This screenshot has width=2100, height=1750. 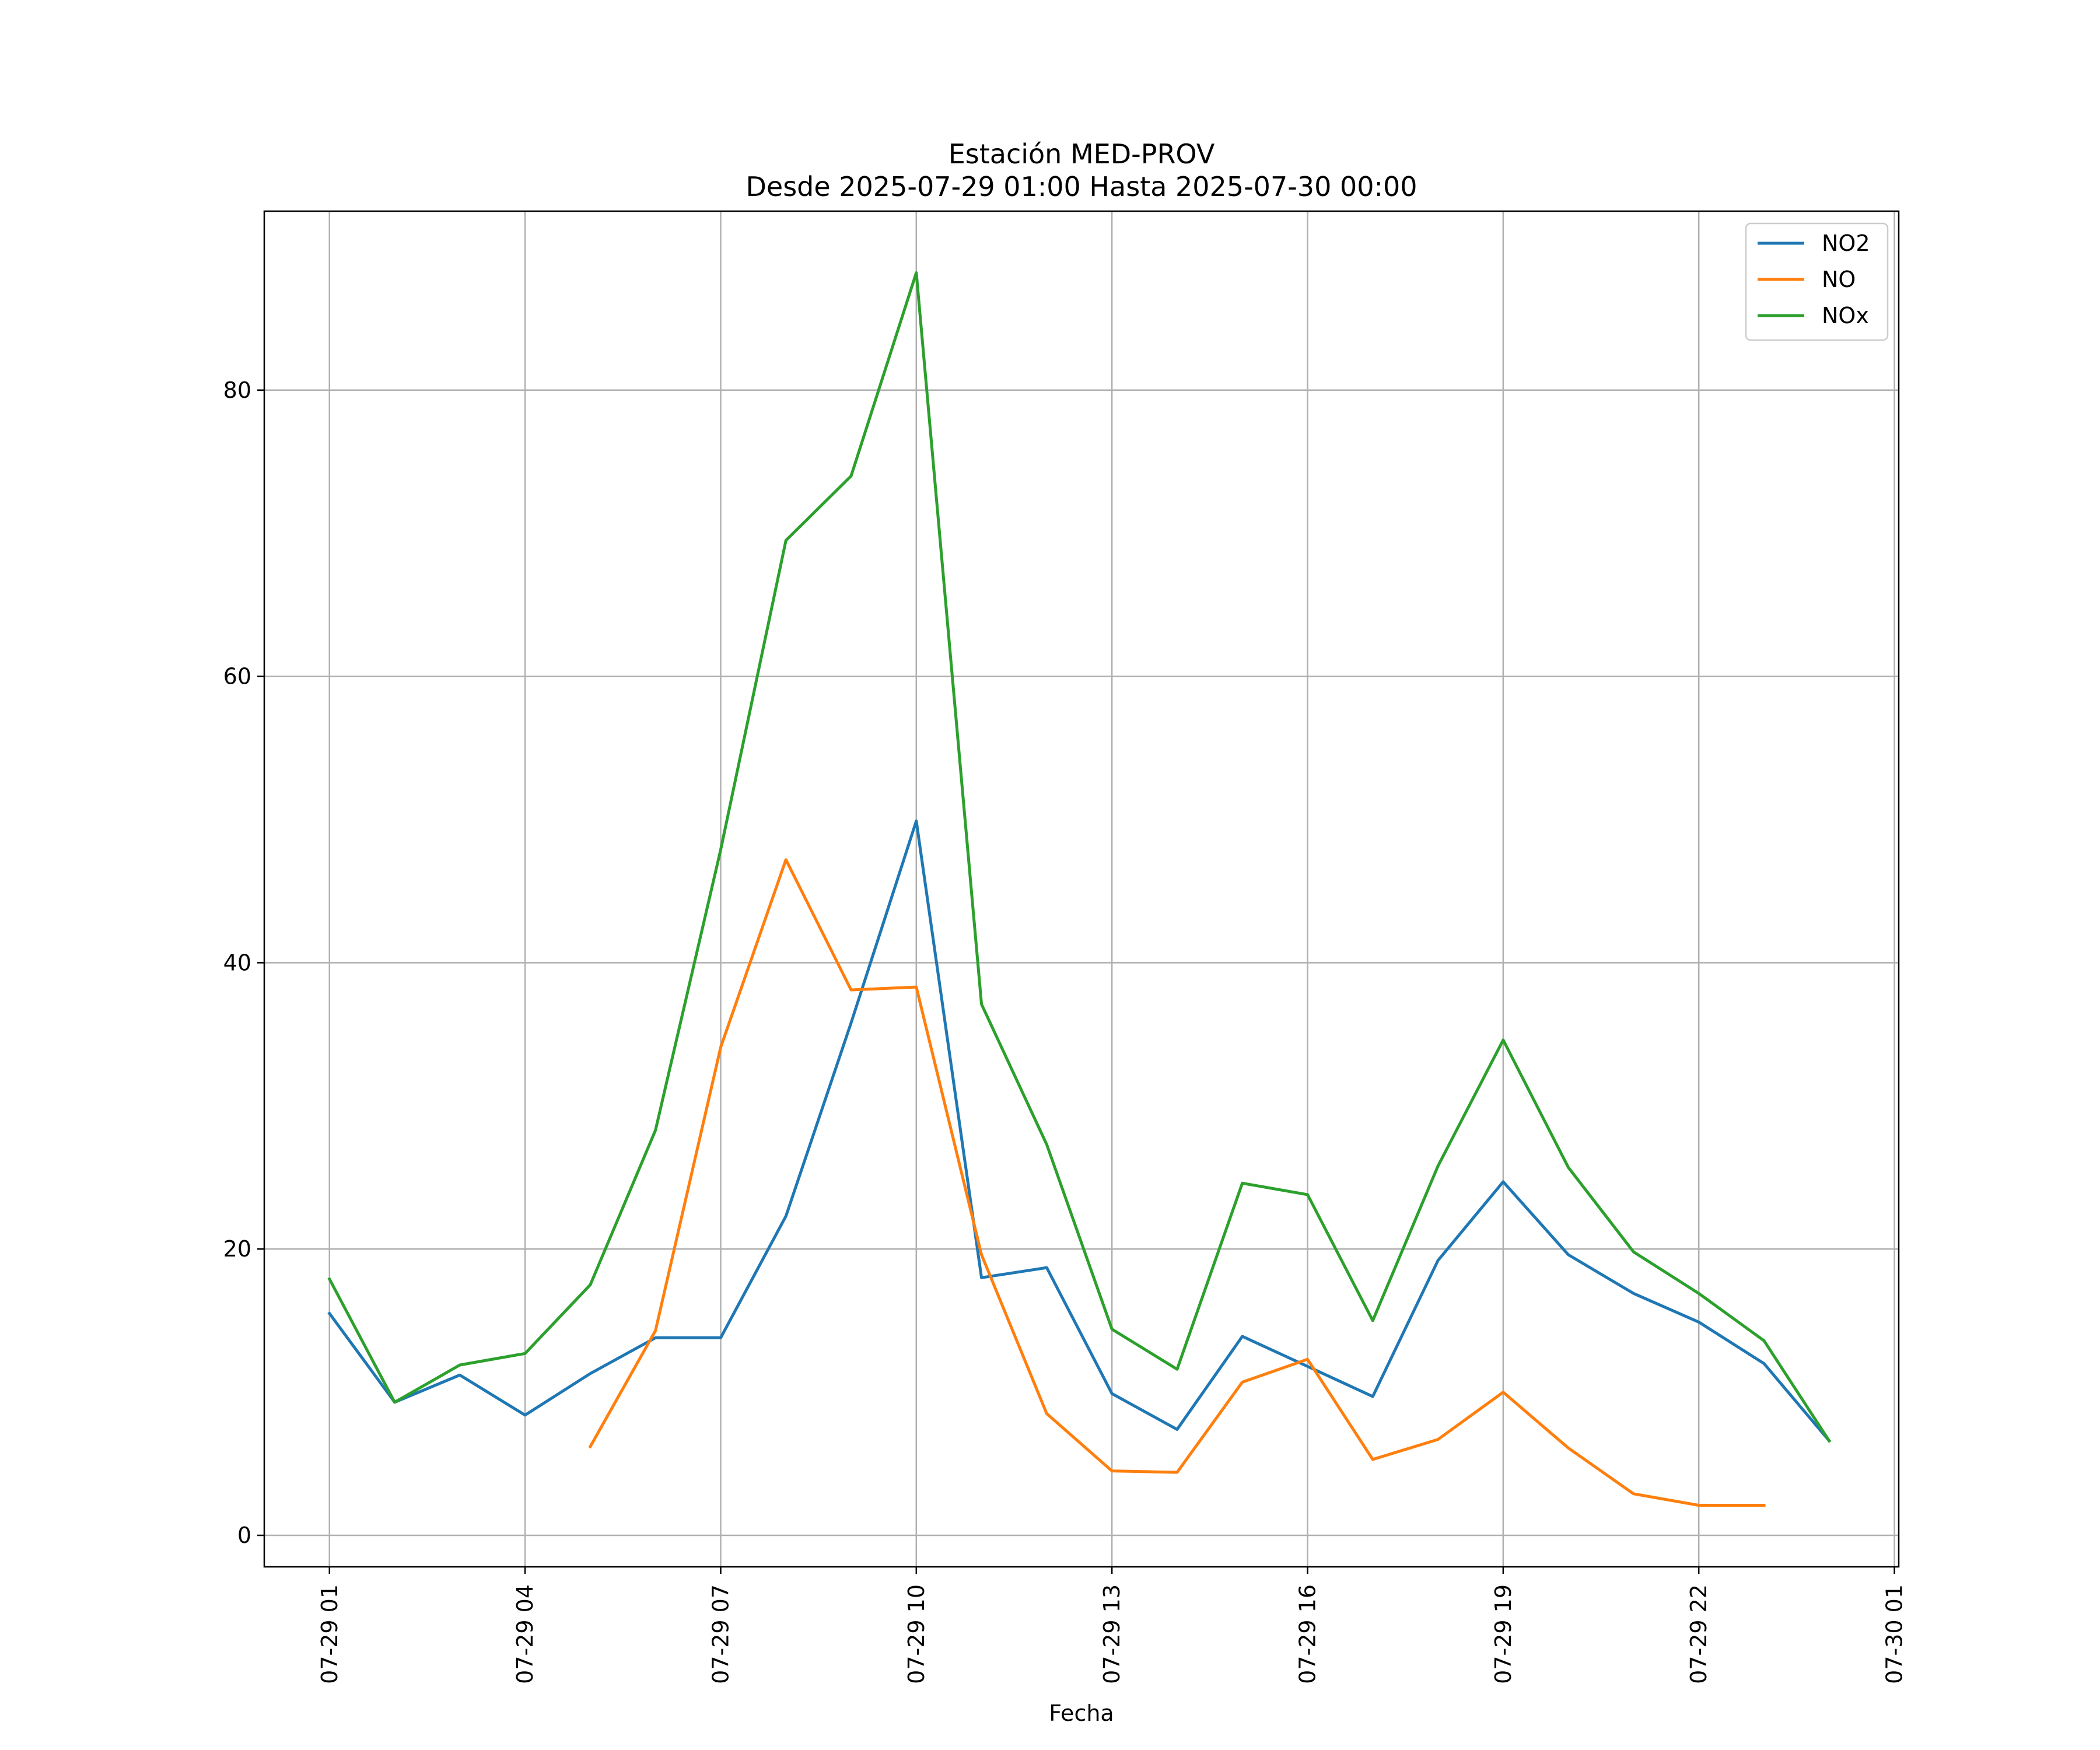 I want to click on legend: NO2 NO NOx, so click(x=1817, y=281).